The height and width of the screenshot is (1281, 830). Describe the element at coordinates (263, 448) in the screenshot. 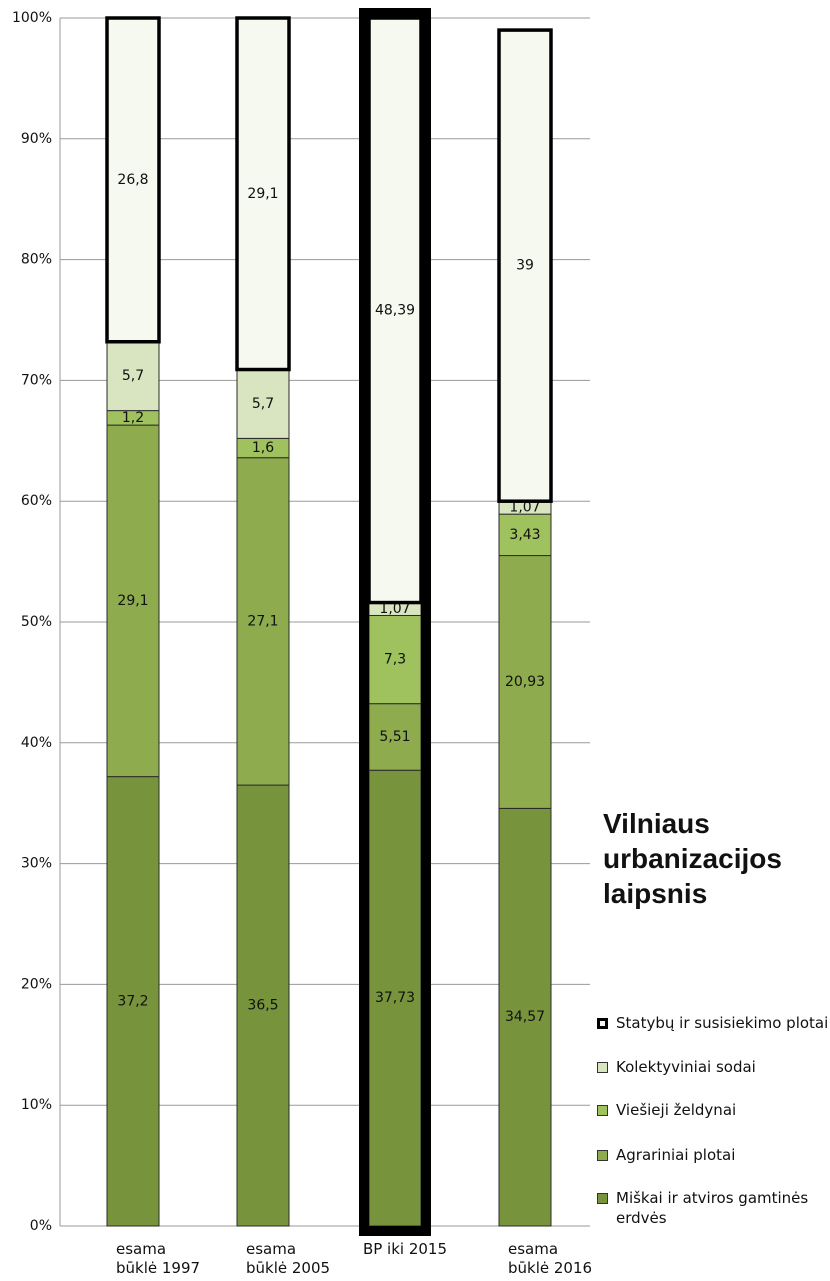

I see `data-label: 1,6` at that location.